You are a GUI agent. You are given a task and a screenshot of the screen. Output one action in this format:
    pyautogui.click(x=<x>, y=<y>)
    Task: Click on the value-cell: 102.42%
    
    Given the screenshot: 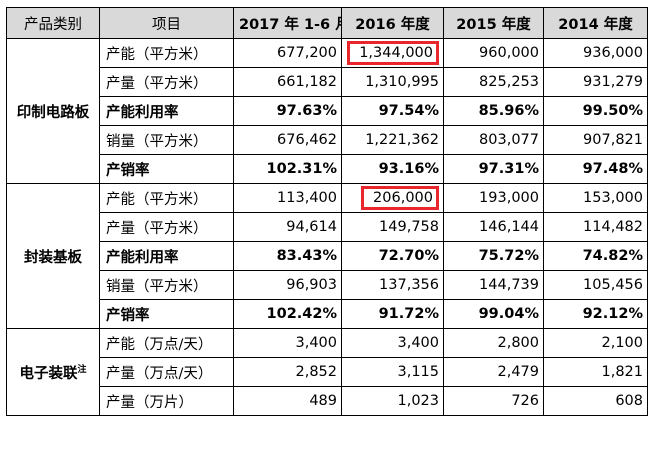 What is the action you would take?
    pyautogui.click(x=287, y=314)
    